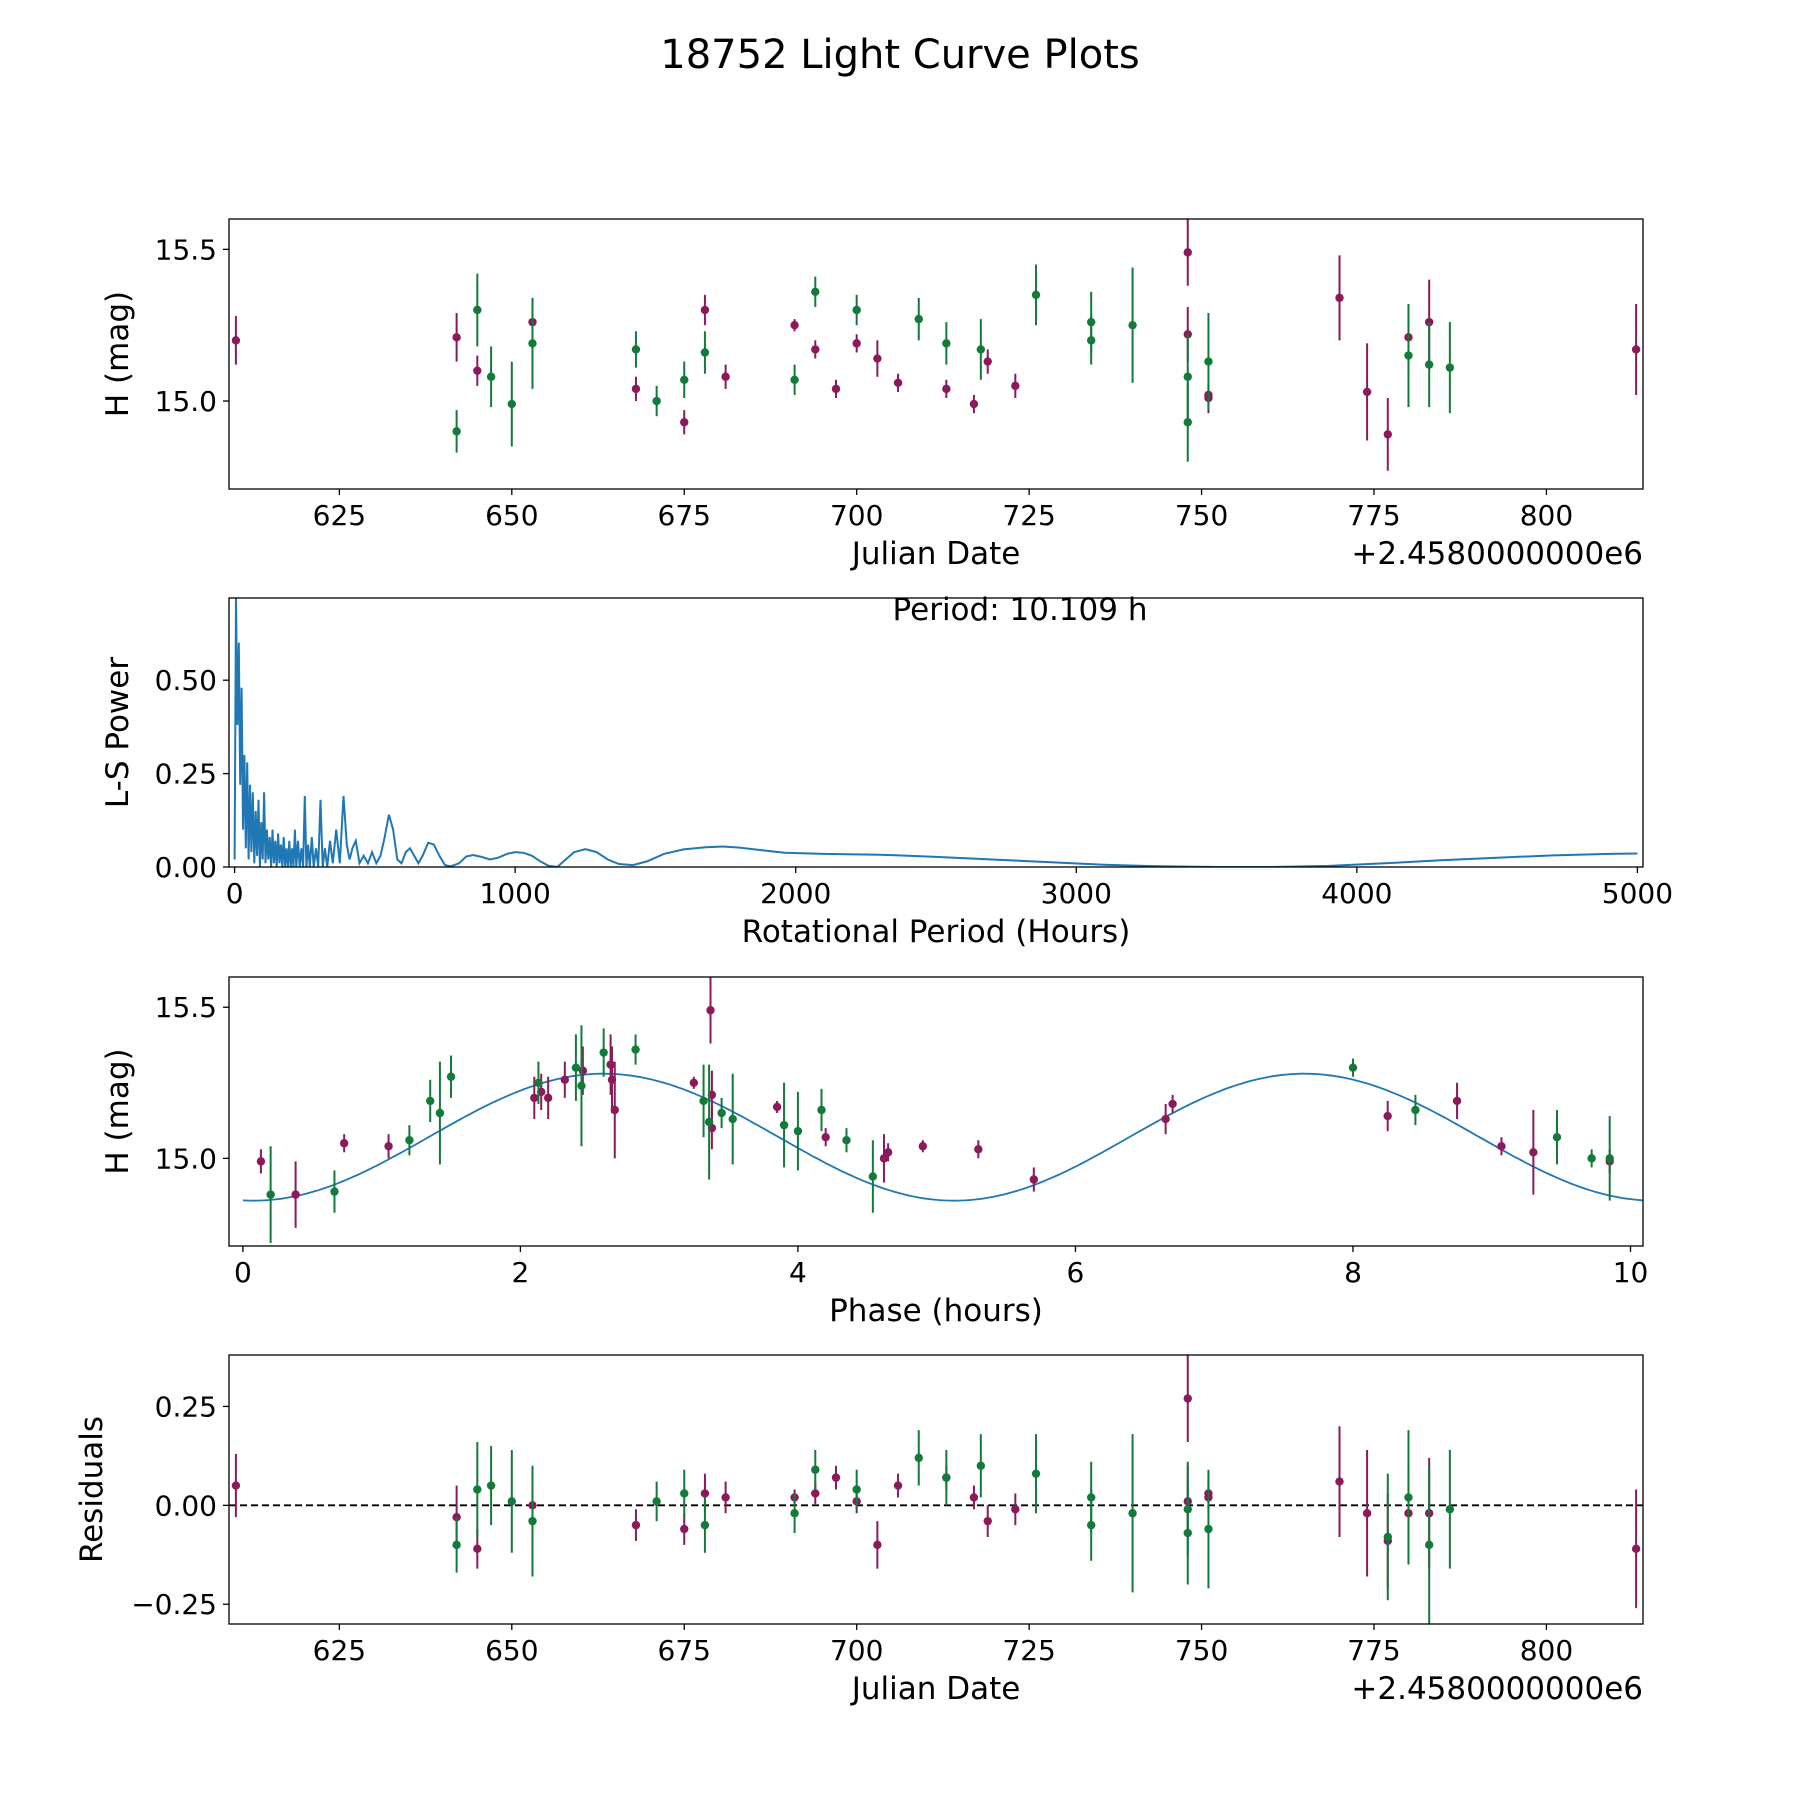 Image resolution: width=1800 pixels, height=1800 pixels. I want to click on periodogram-curve, so click(935, 732).